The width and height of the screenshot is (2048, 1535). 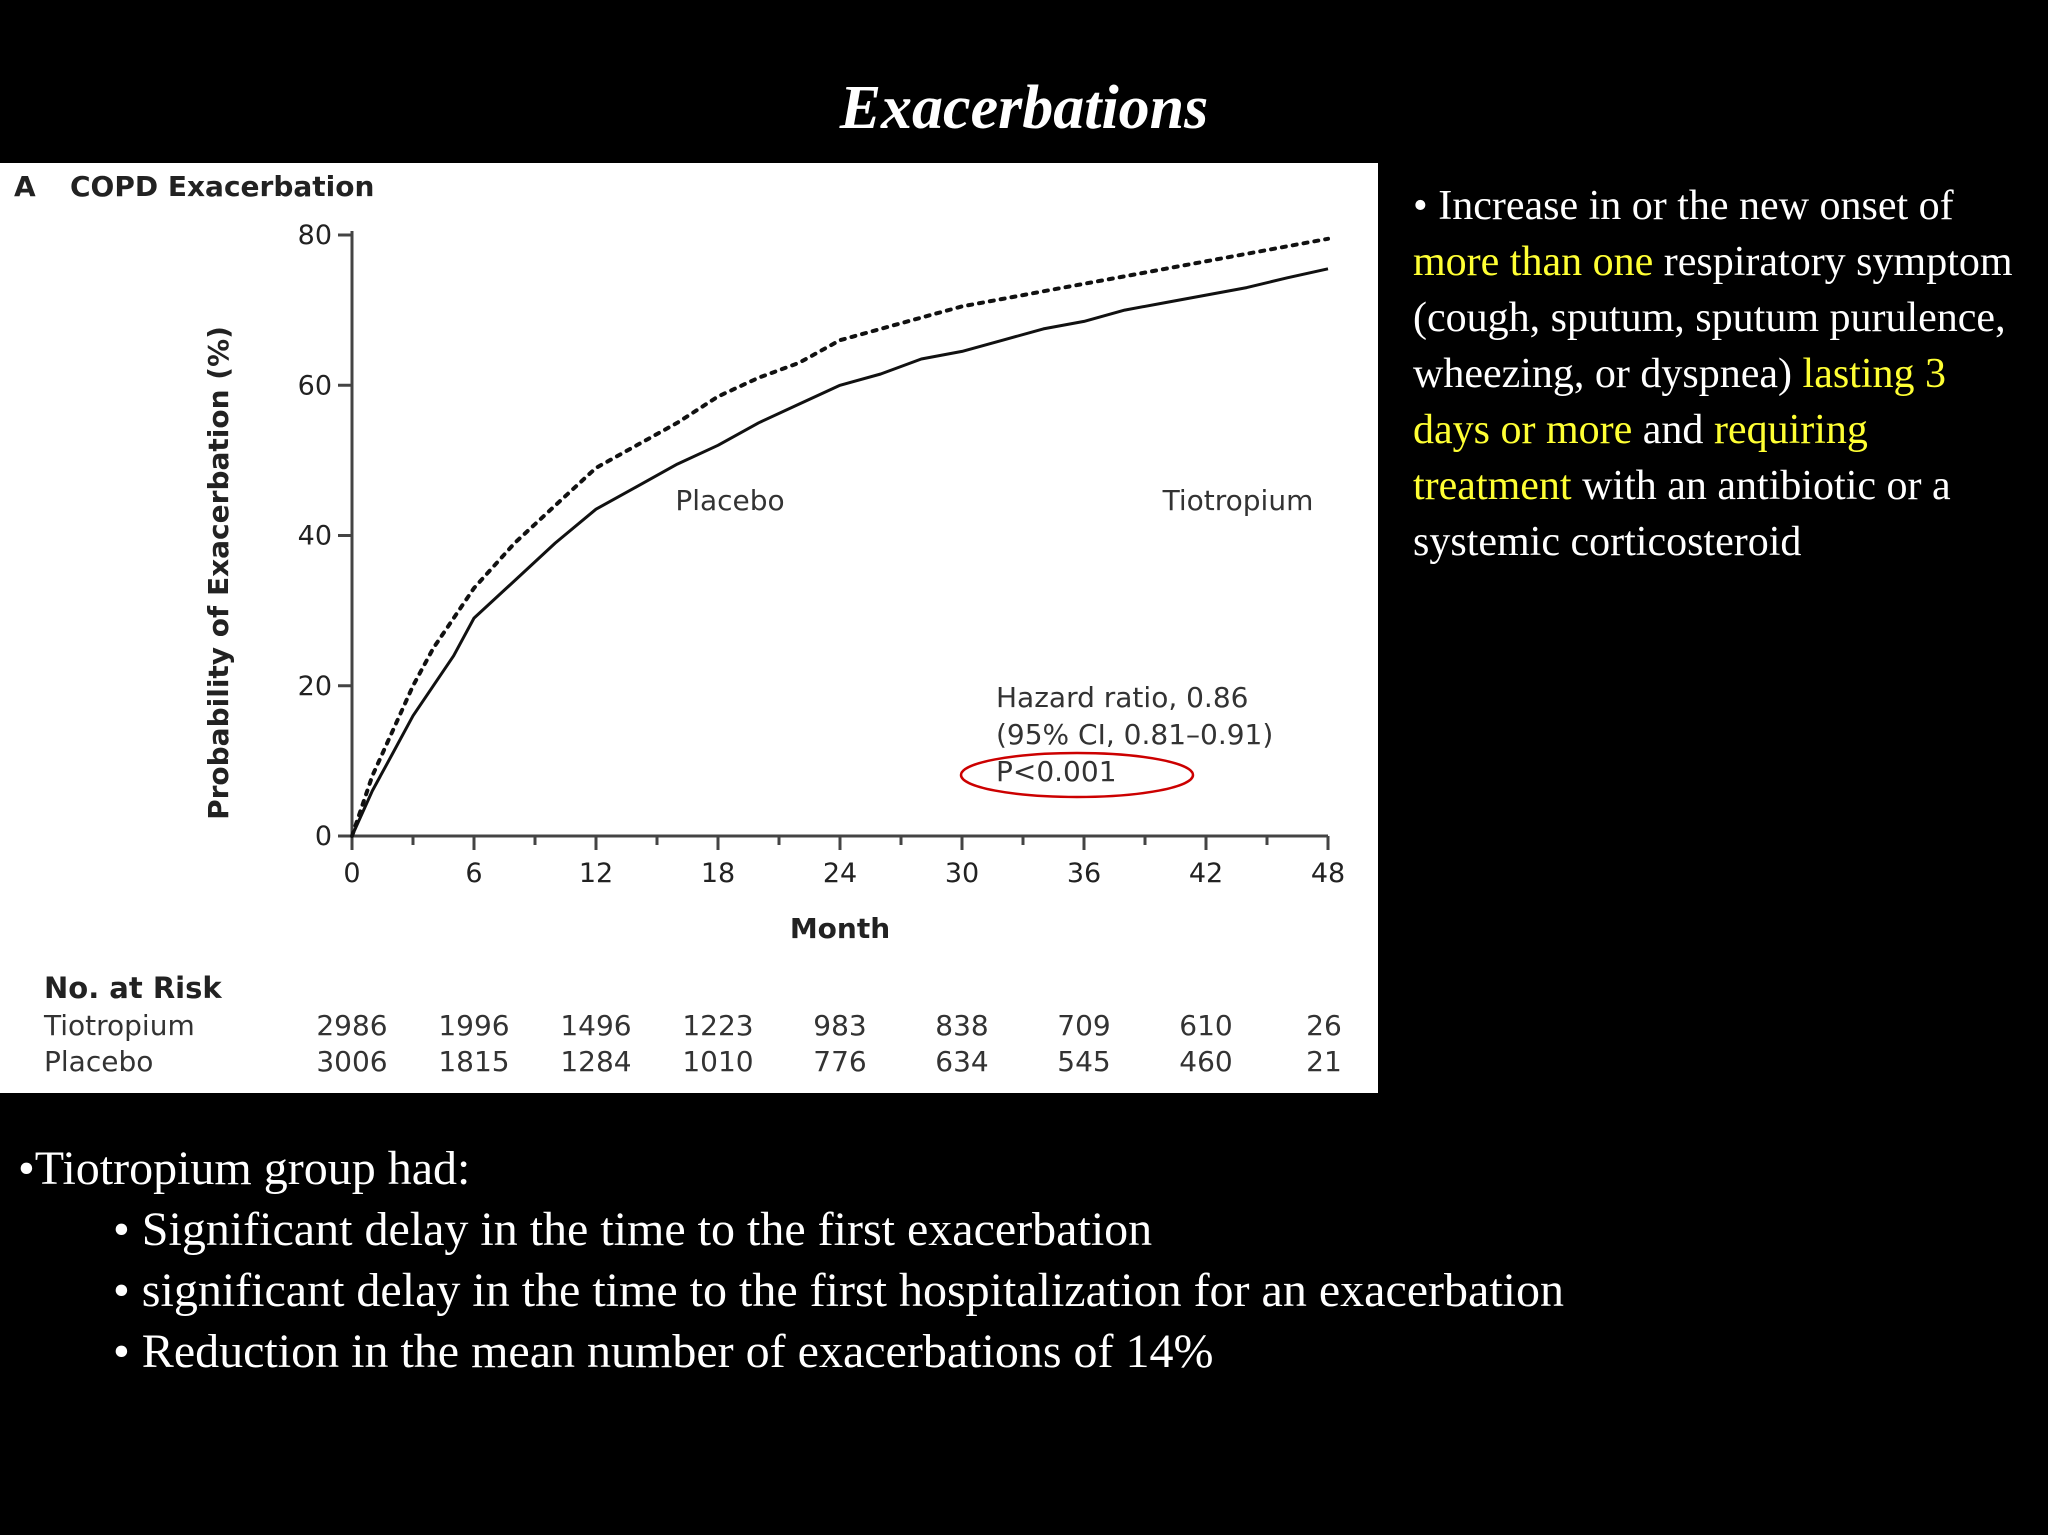 I want to click on y-tick-label: 60, so click(x=315, y=385).